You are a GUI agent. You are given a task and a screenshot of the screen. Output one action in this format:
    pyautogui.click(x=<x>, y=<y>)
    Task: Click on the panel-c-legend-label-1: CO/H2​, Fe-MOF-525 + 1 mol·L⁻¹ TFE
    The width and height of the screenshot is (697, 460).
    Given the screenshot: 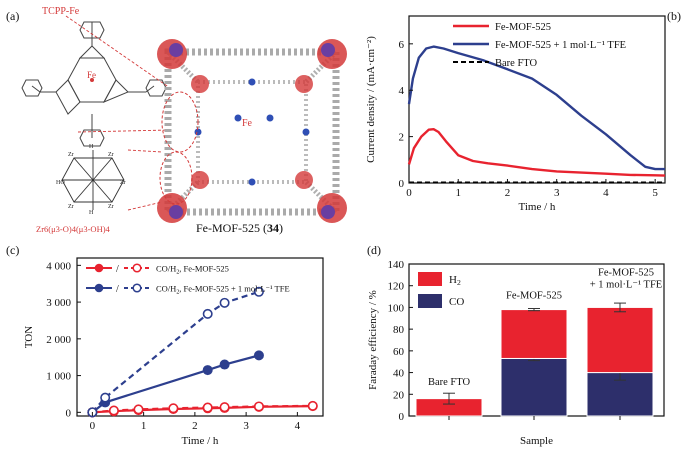 What is the action you would take?
    pyautogui.click(x=223, y=290)
    